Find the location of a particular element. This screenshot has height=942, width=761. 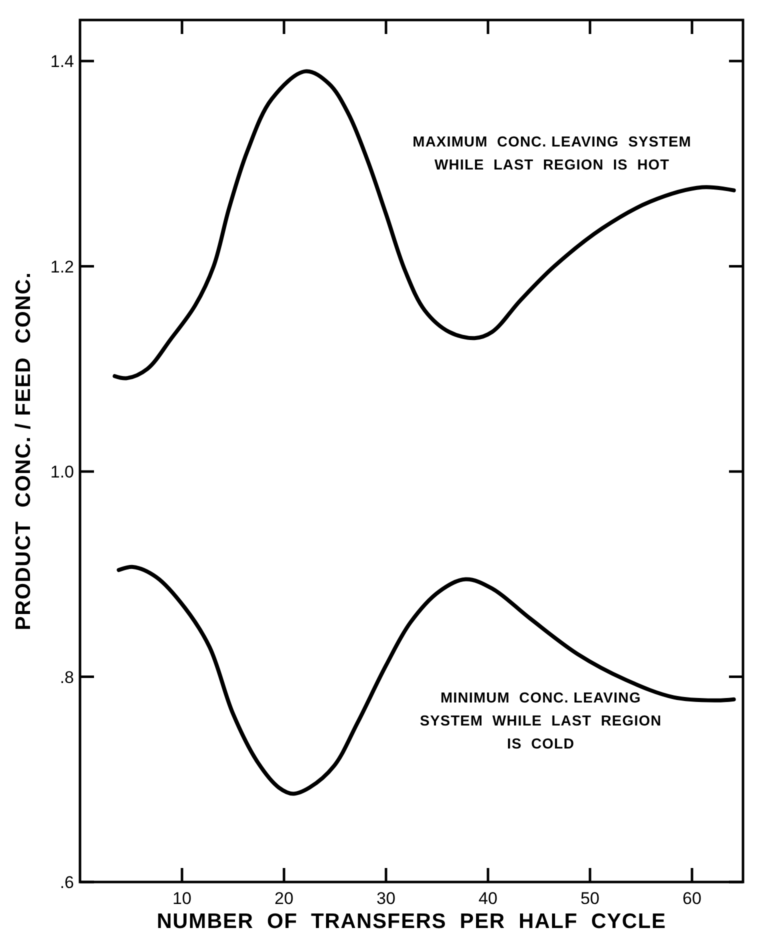

y-tick-label: .8 is located at coordinates (67, 677).